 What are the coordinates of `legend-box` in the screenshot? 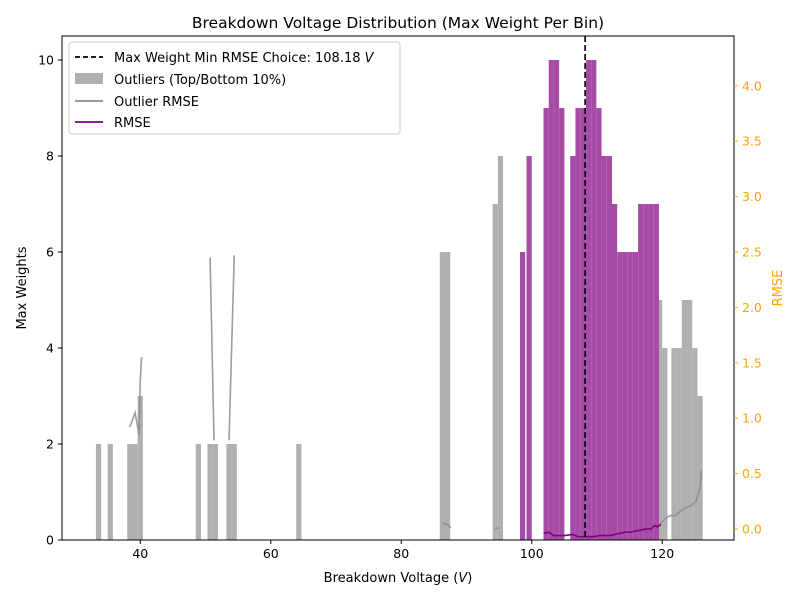 It's located at (234, 88).